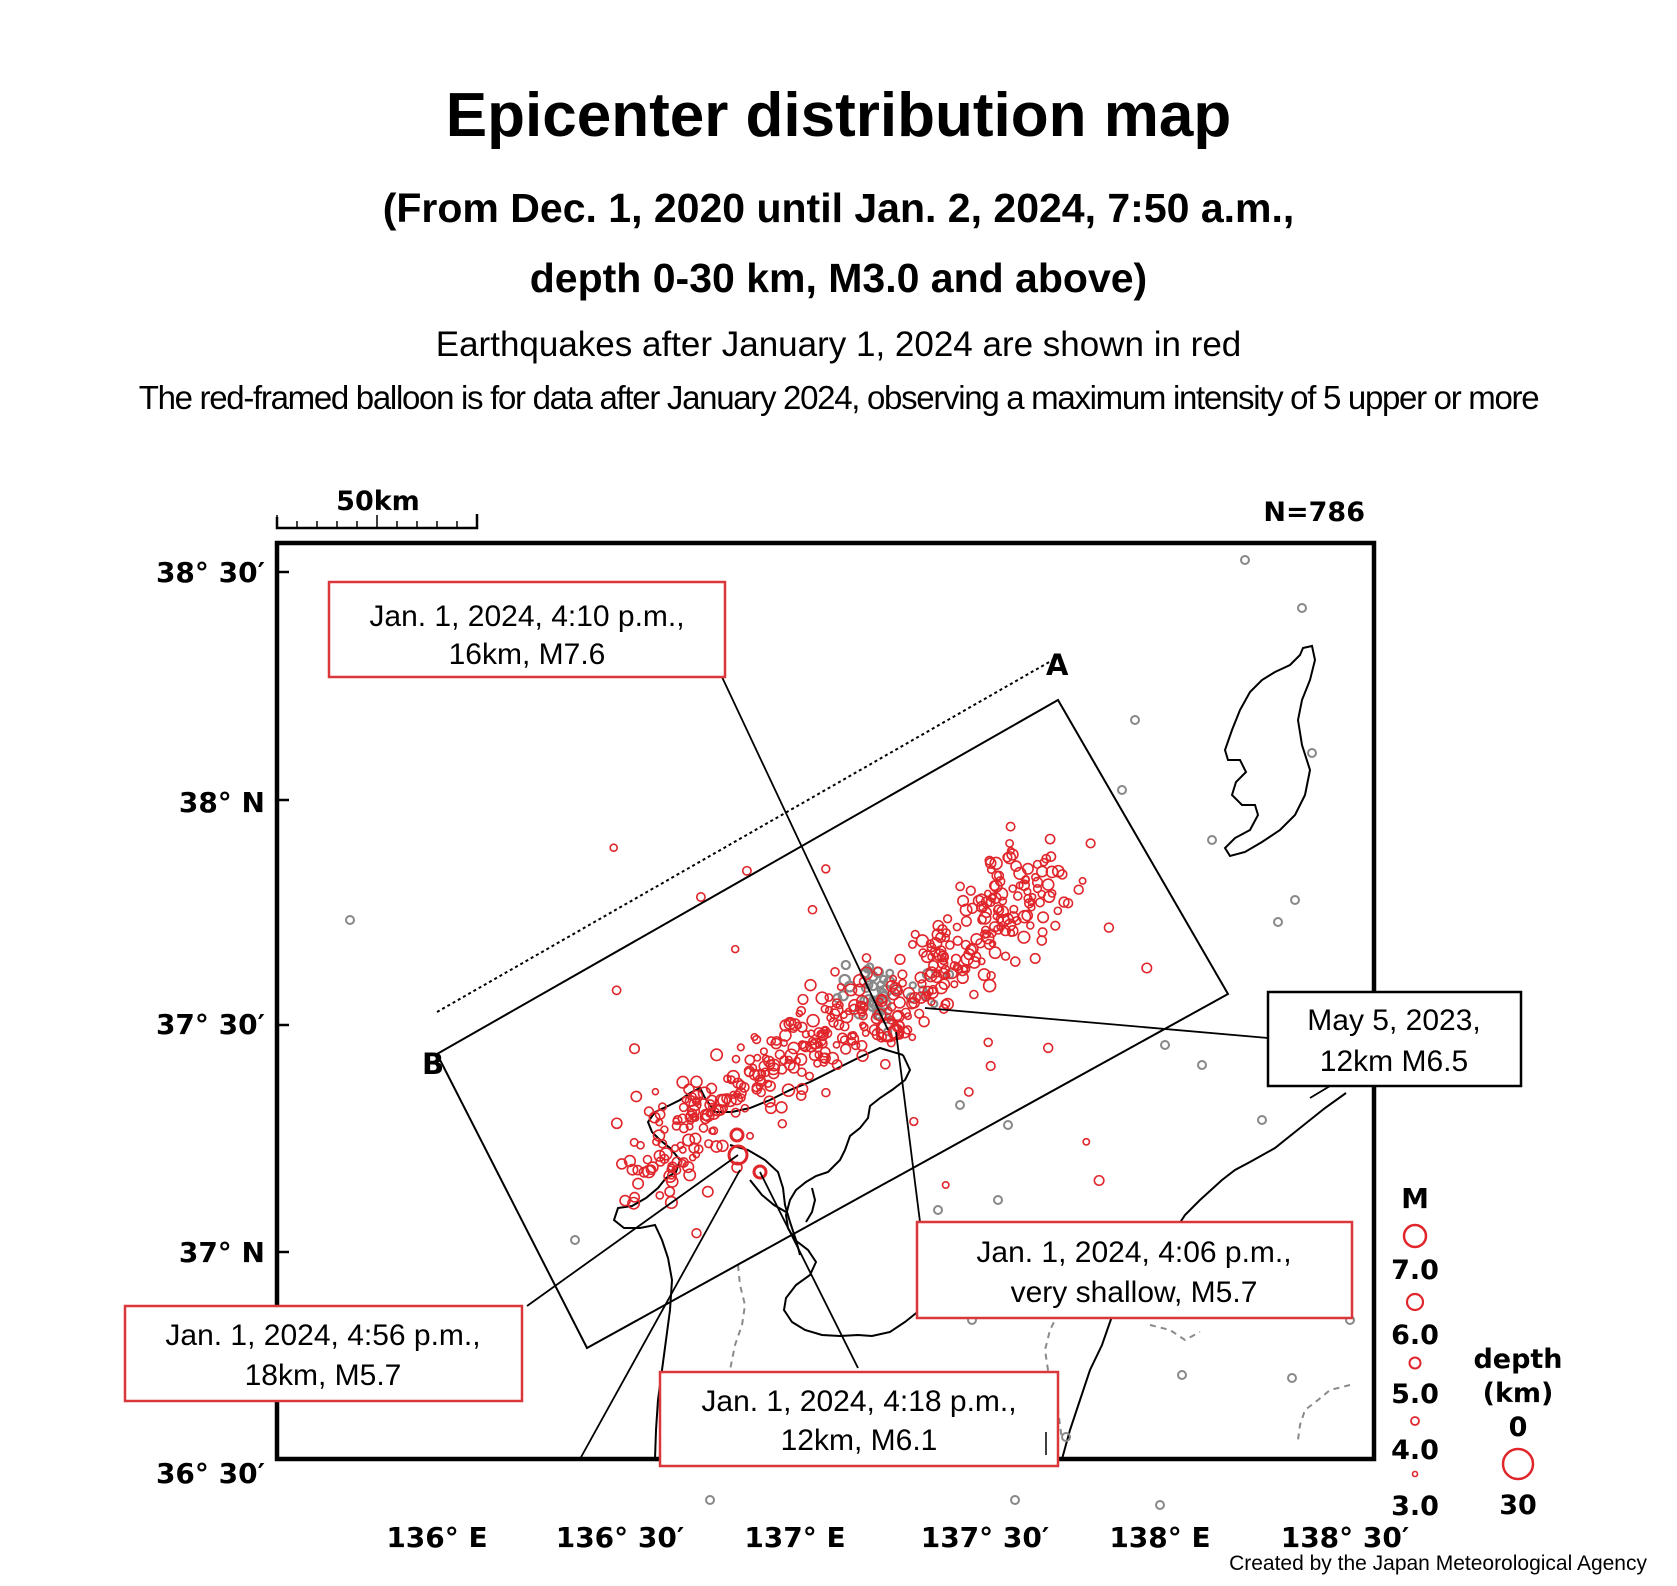  I want to click on section-label-a: A, so click(1057, 665).